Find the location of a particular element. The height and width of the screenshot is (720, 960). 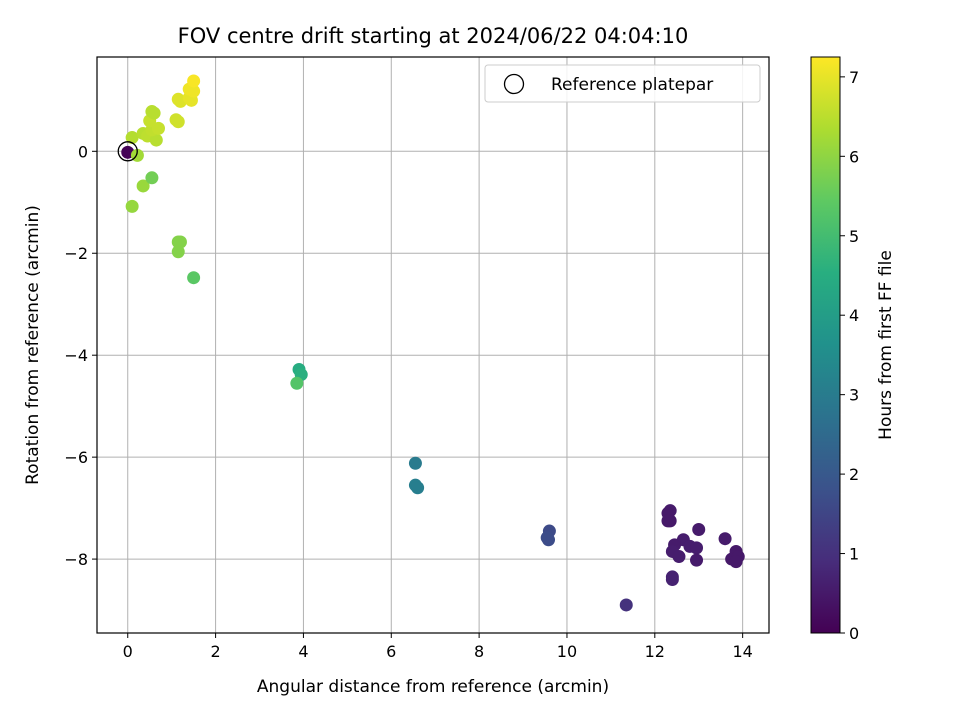

reference-platepar-marker is located at coordinates (127, 151).